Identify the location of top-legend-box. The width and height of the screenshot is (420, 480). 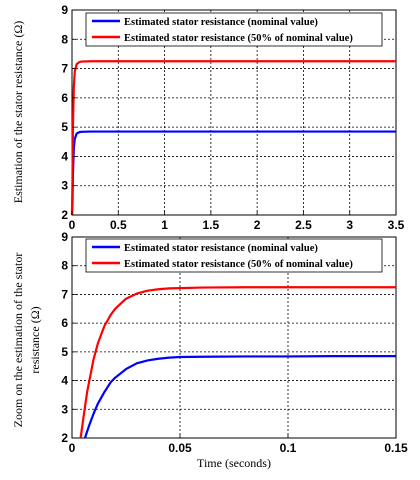
(234, 29).